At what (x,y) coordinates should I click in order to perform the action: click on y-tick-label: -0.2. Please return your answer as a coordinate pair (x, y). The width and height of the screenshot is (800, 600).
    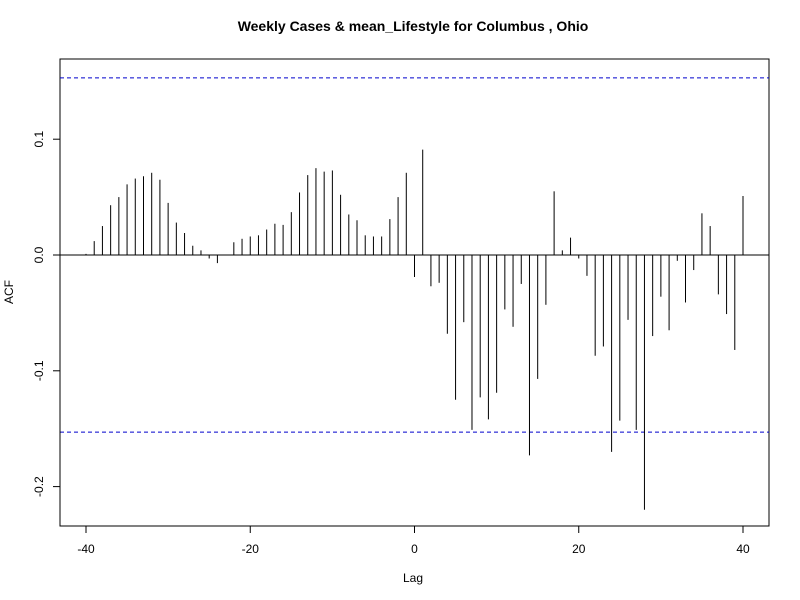
    Looking at the image, I should click on (39, 486).